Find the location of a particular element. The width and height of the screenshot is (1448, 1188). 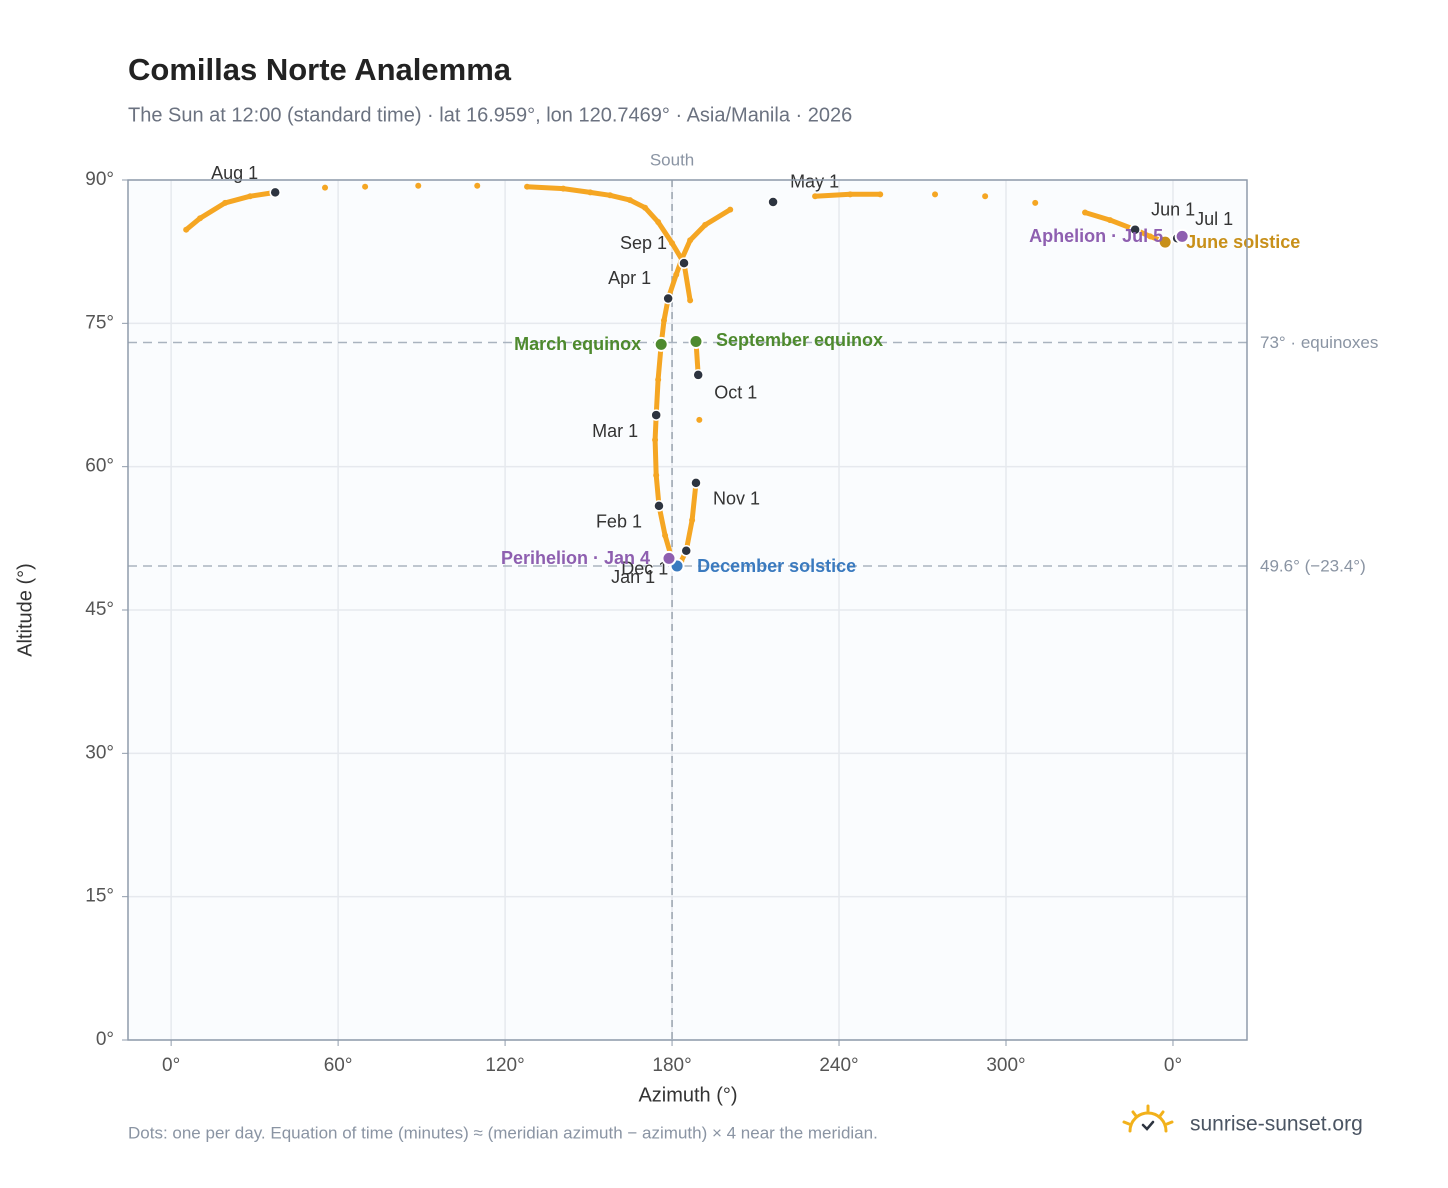

chart-title: Comillas Norte Analemma is located at coordinates (320, 69).